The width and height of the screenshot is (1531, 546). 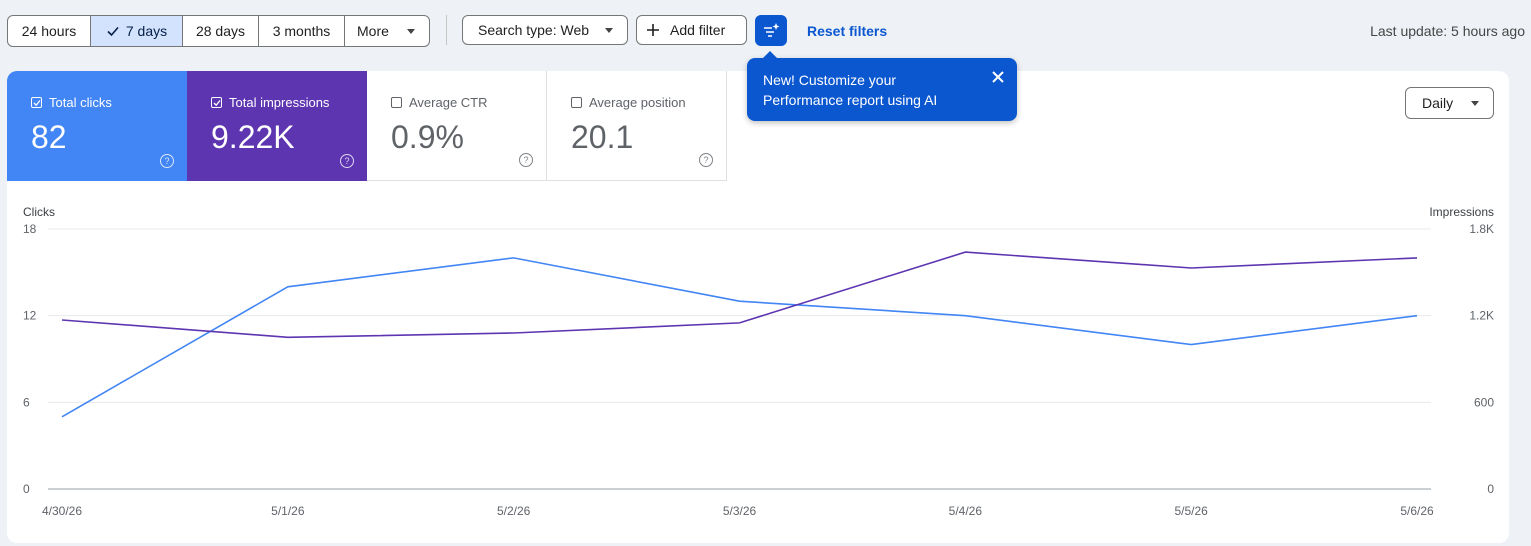 I want to click on metric-value: 9.22K, so click(x=253, y=137).